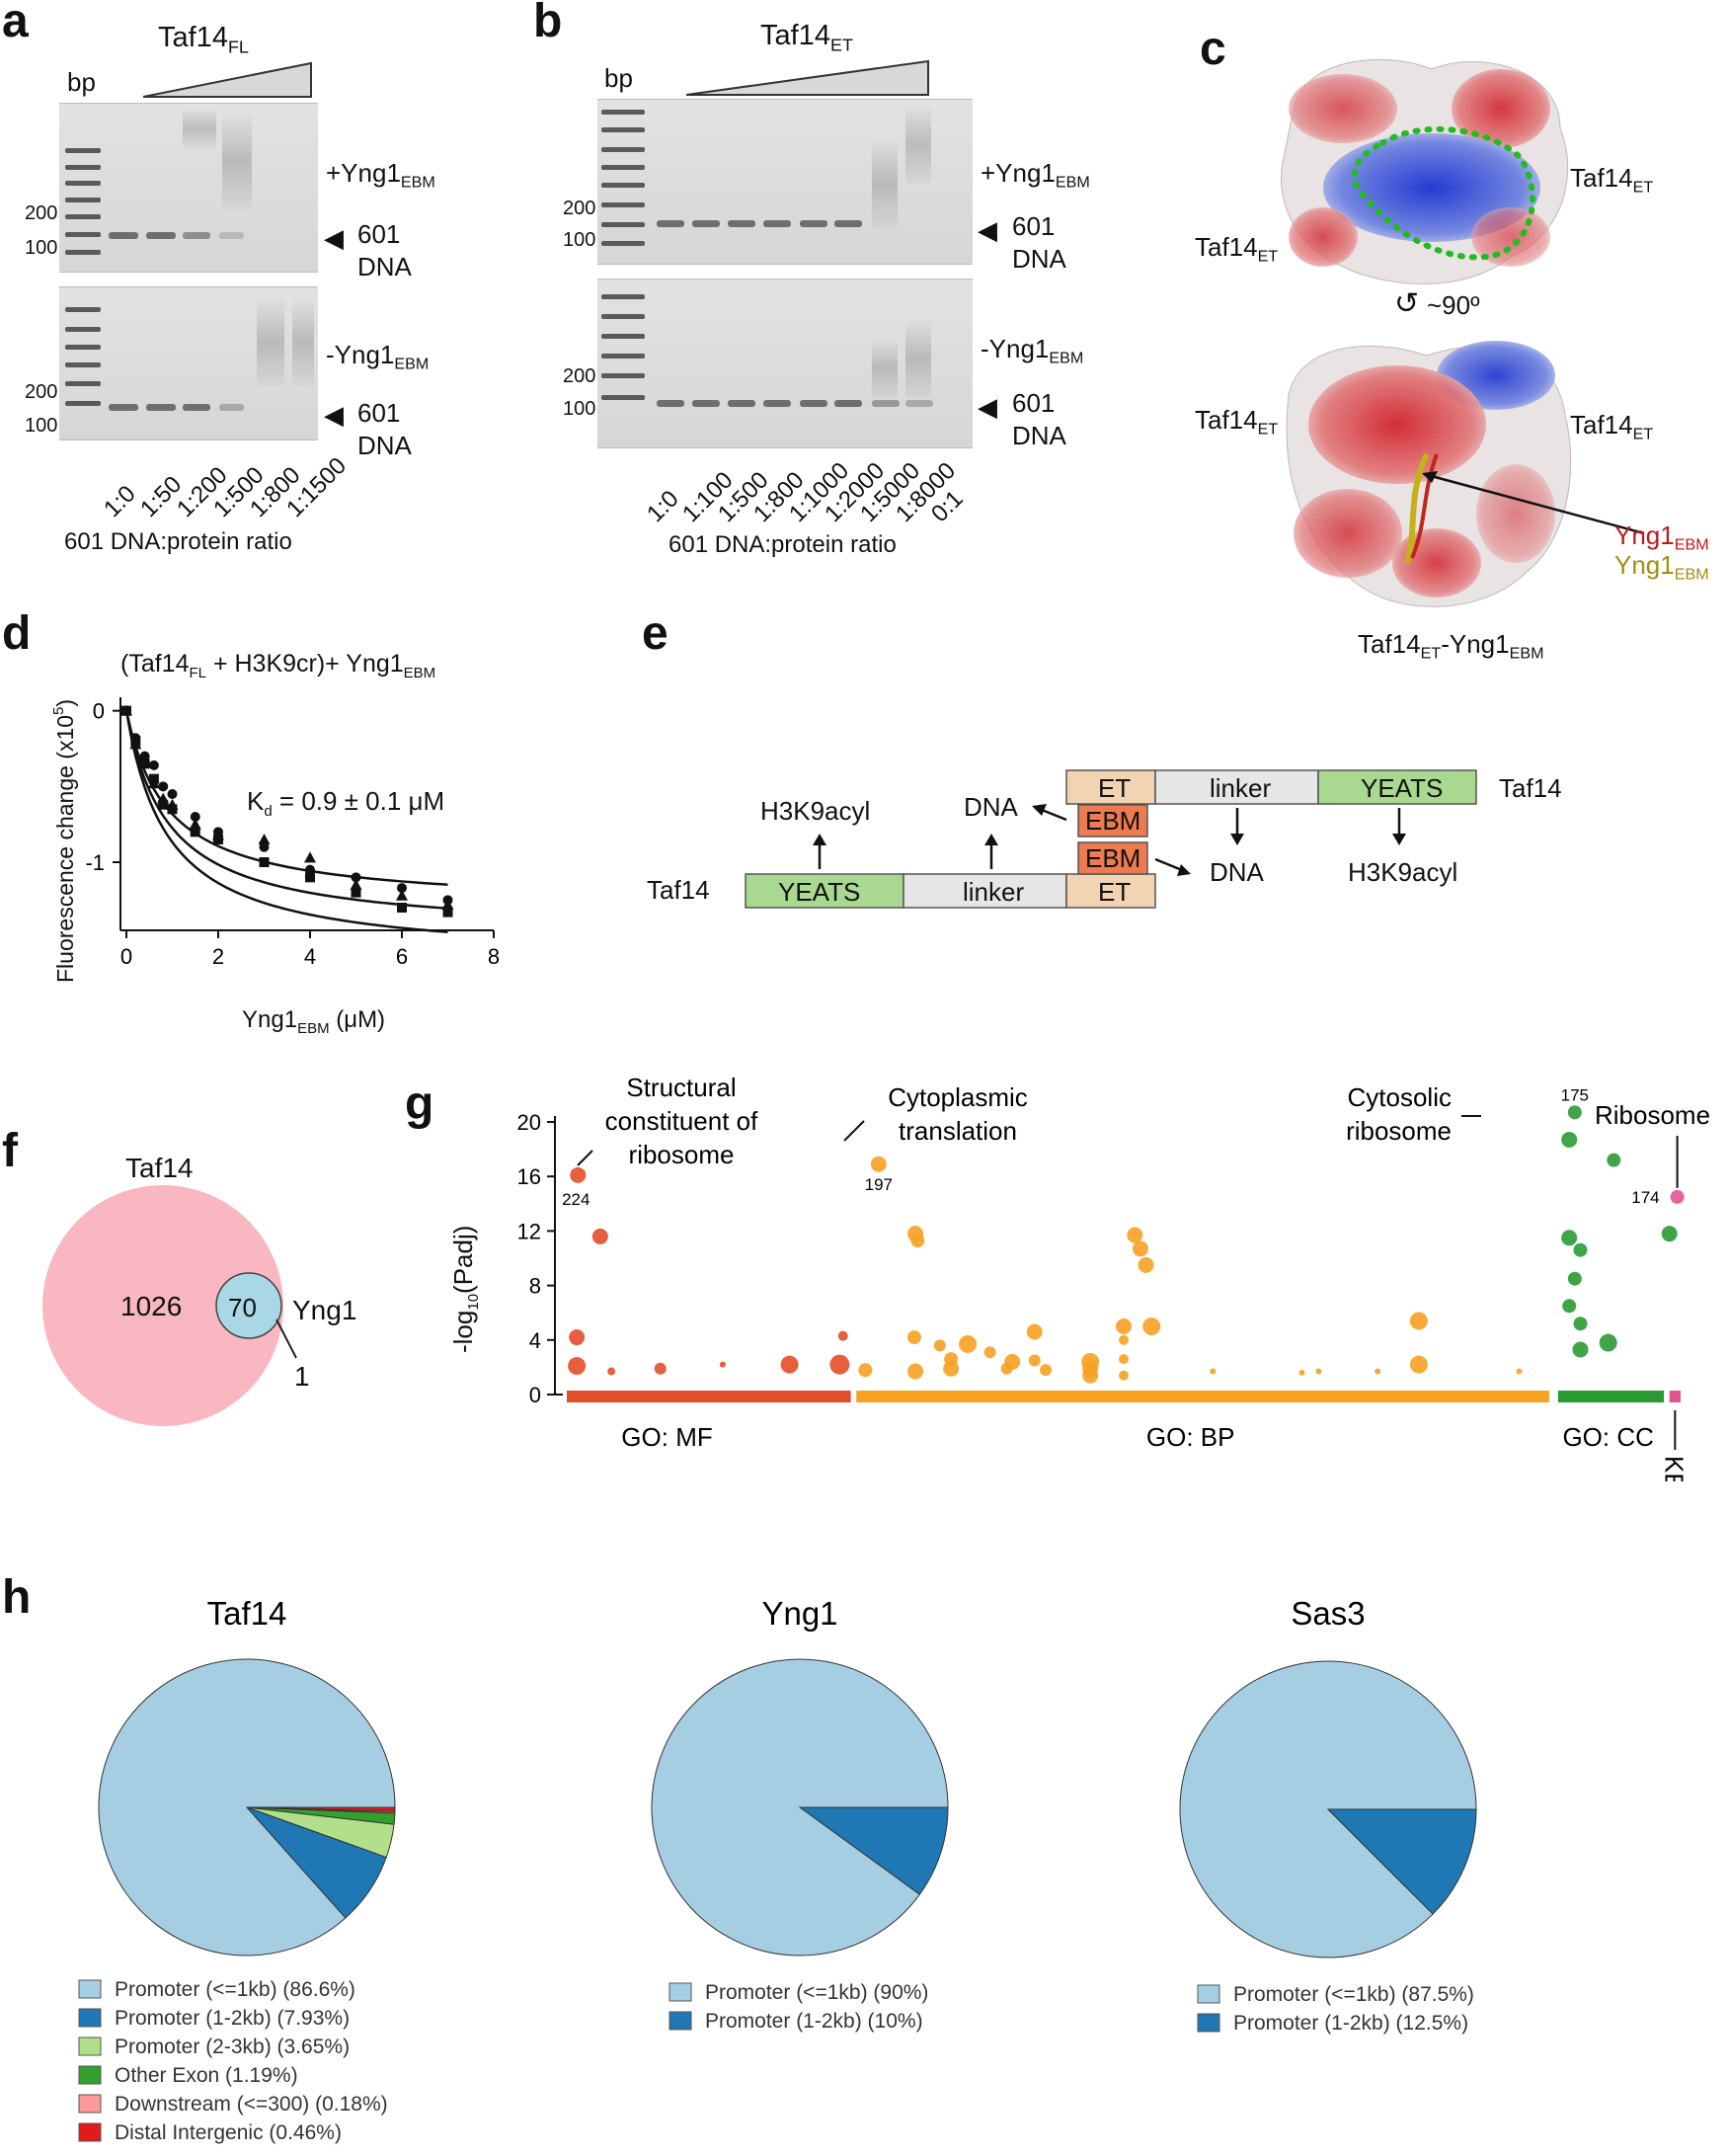  Describe the element at coordinates (1607, 1437) in the screenshot. I see `g-category-label: GO: CC` at that location.